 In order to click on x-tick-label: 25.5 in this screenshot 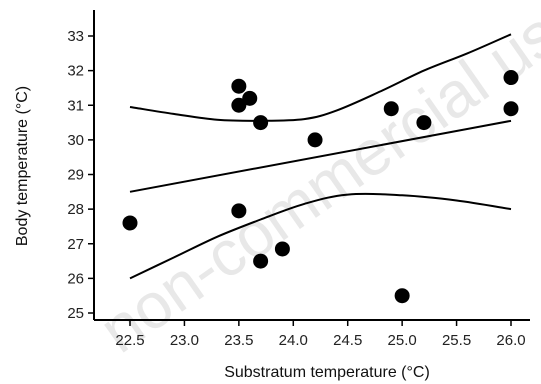, I will do `click(456, 340)`.